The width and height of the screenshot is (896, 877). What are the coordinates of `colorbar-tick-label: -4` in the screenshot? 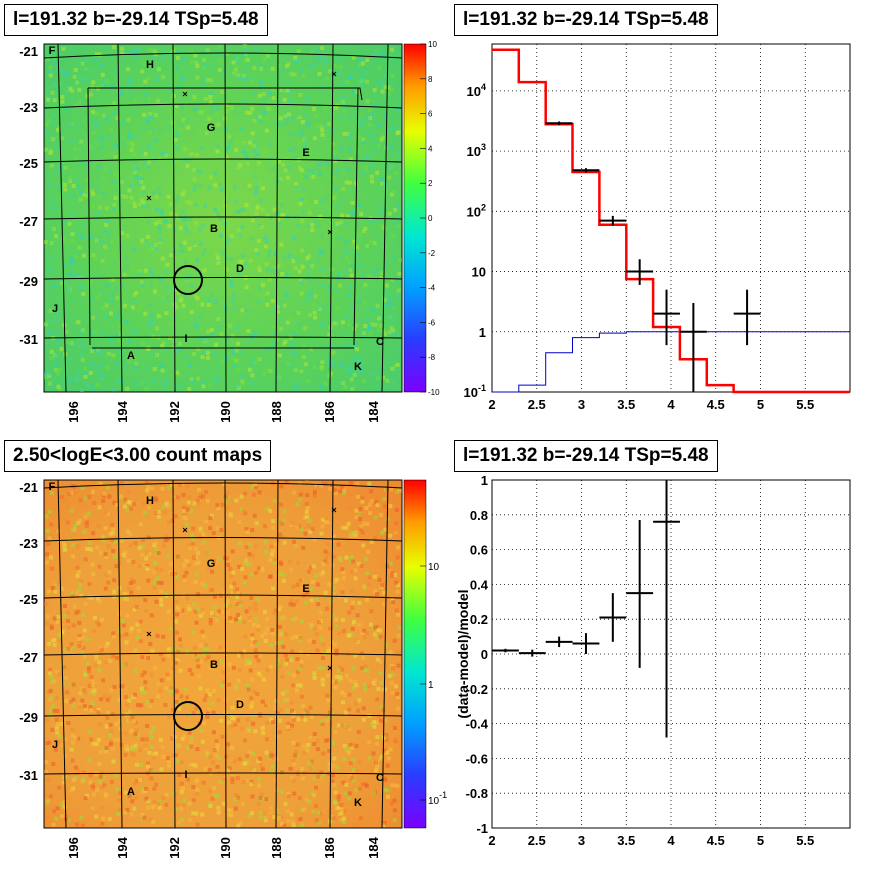 It's located at (432, 288).